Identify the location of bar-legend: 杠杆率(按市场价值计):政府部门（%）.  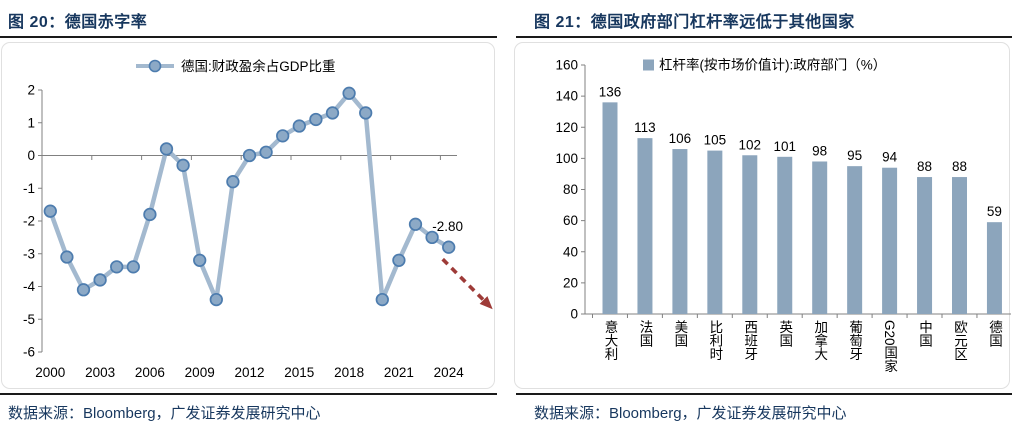
(764, 65).